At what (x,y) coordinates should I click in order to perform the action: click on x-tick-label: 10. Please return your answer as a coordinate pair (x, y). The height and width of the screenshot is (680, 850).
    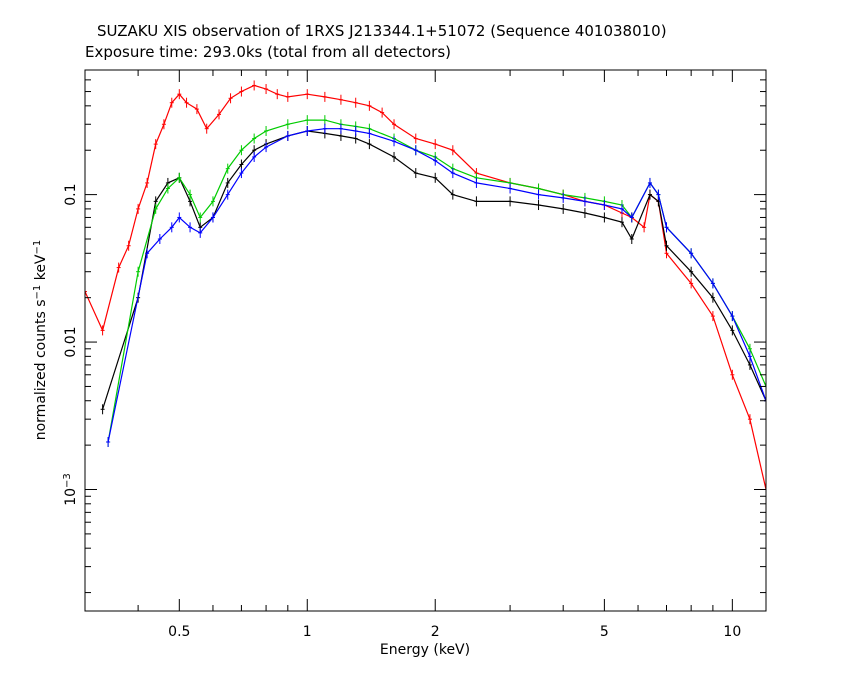
    Looking at the image, I should click on (732, 632).